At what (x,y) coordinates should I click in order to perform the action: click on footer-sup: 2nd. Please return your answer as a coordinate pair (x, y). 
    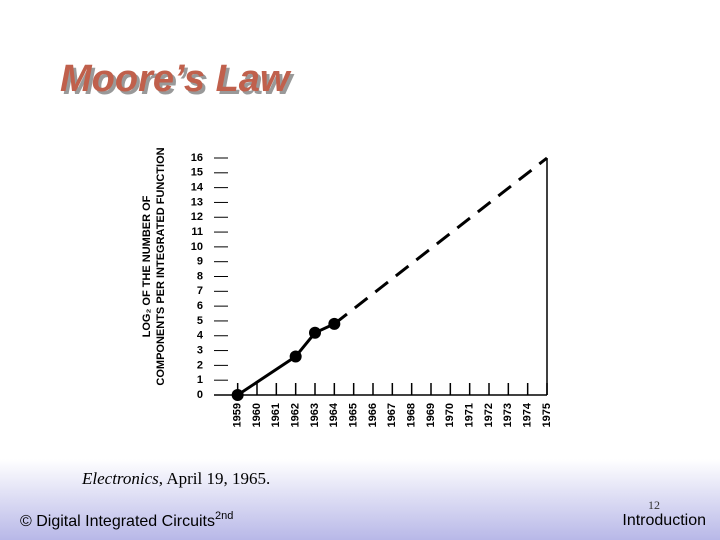
    Looking at the image, I should click on (224, 516).